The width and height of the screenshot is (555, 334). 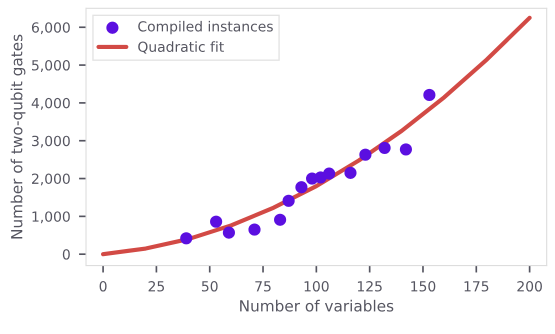 What do you see at coordinates (51, 66) in the screenshot?
I see `y-tick-label: 5,000` at bounding box center [51, 66].